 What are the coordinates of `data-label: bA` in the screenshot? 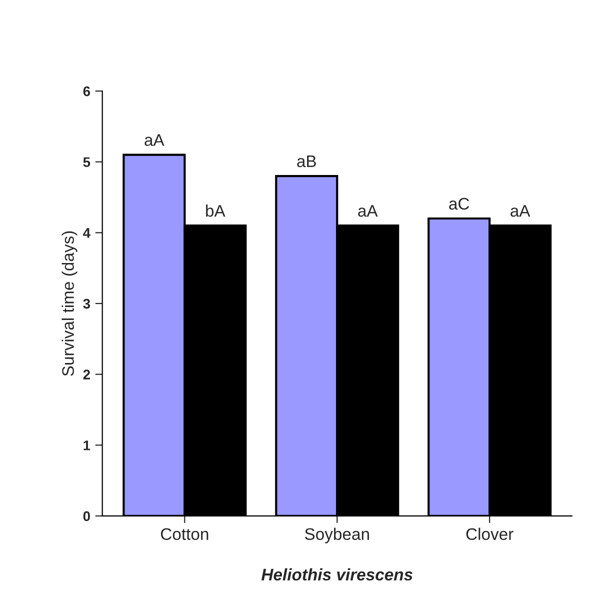 It's located at (216, 210).